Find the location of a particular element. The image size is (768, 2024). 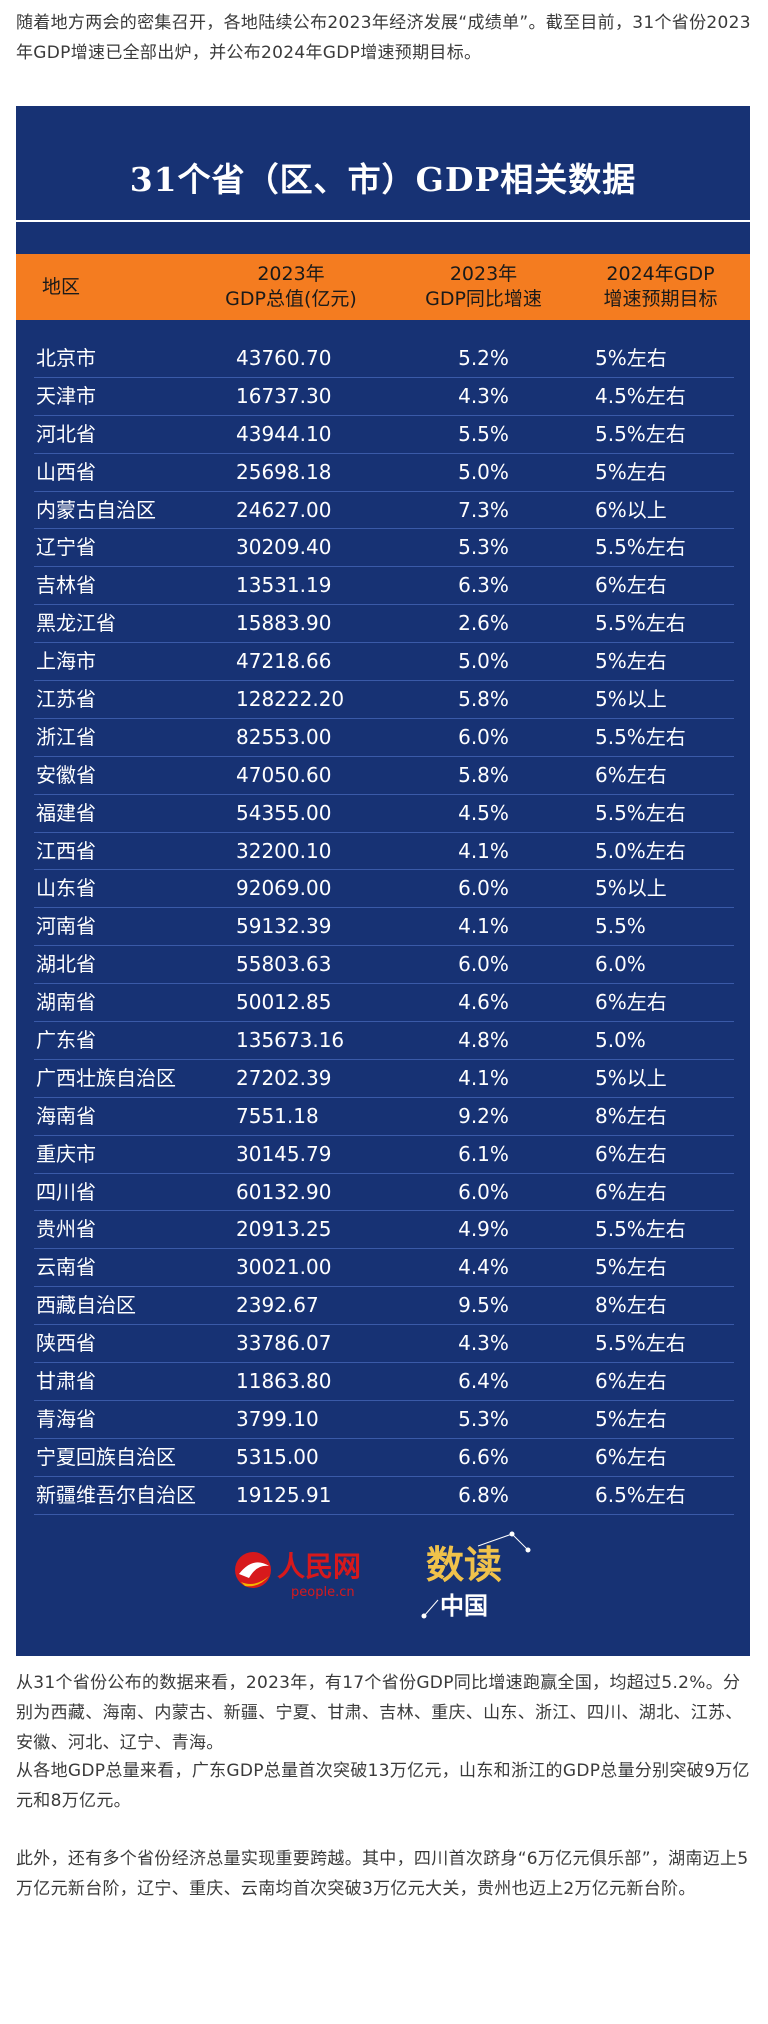

region-cell: 内蒙古自治区 is located at coordinates (96, 509).